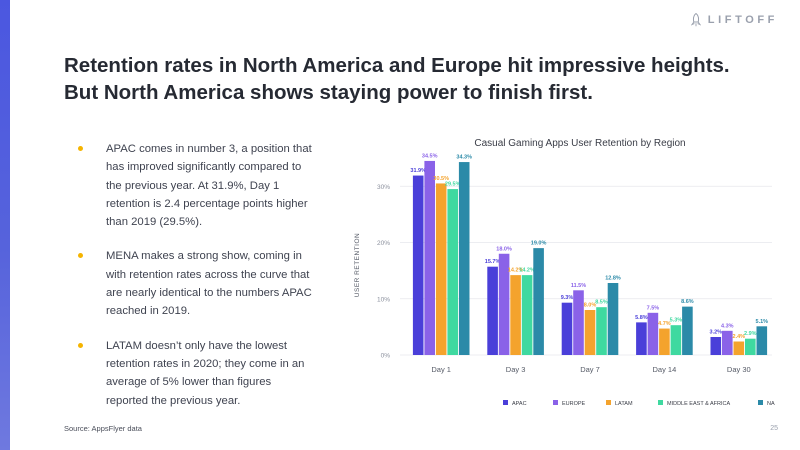  I want to click on data-label: 5.1%, so click(762, 322).